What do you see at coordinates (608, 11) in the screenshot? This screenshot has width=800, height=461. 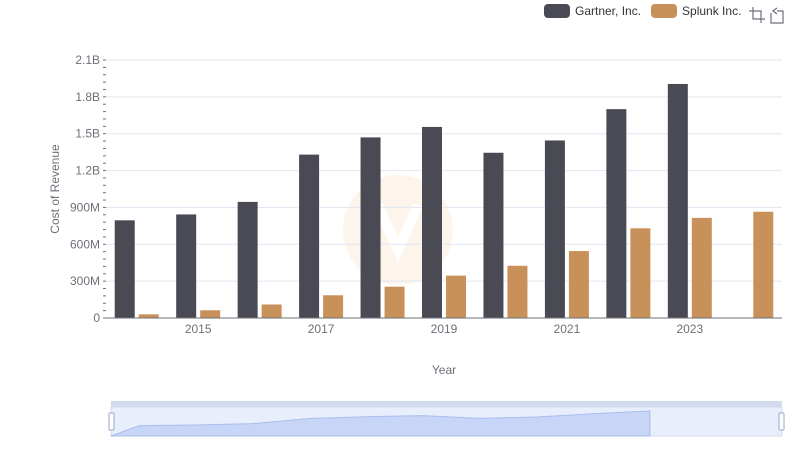 I see `legend-label-gartner: Gartner, Inc.` at bounding box center [608, 11].